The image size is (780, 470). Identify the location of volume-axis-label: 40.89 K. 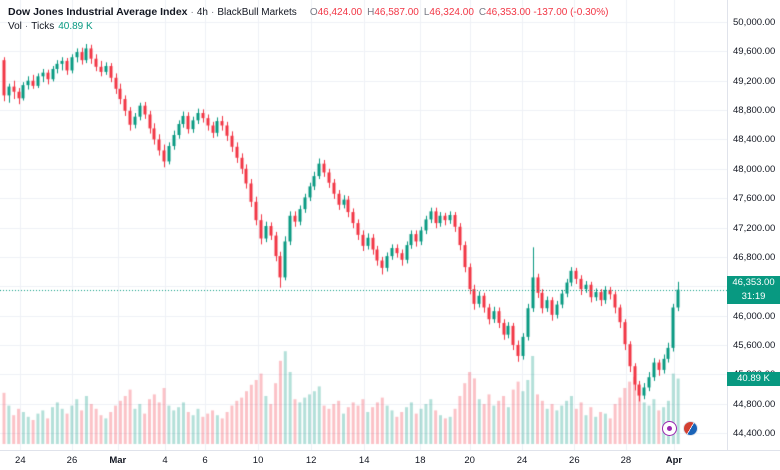
(753, 378).